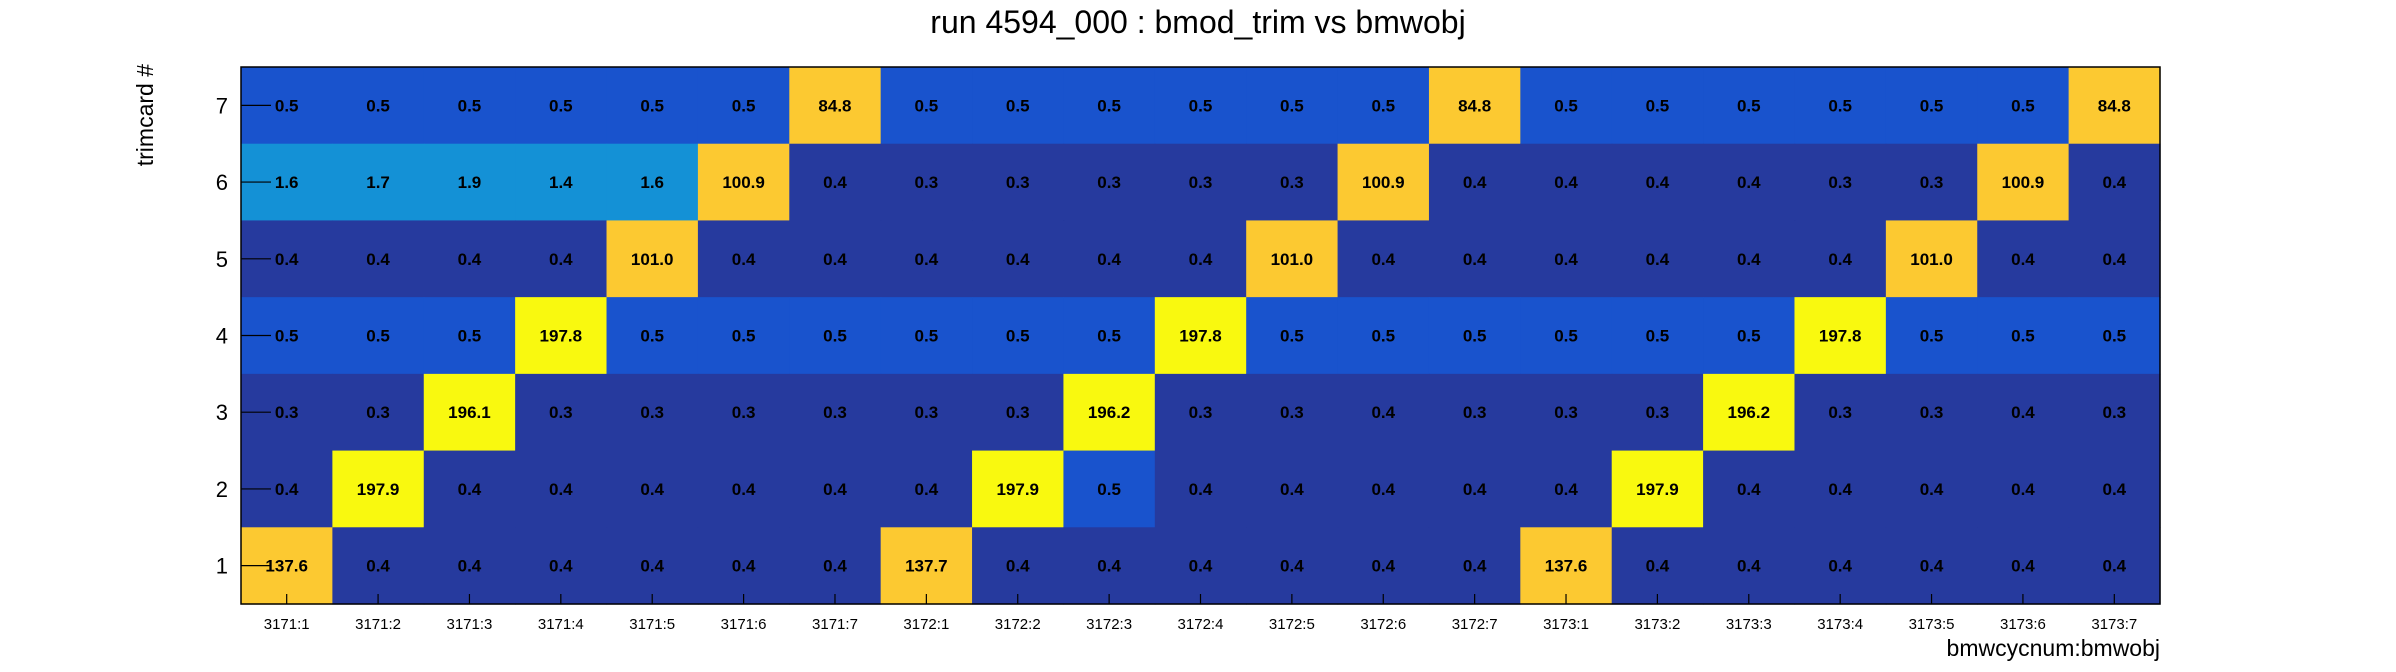 This screenshot has height=672, width=2396. What do you see at coordinates (1932, 624) in the screenshot?
I see `x-tick-label: 3173:5` at bounding box center [1932, 624].